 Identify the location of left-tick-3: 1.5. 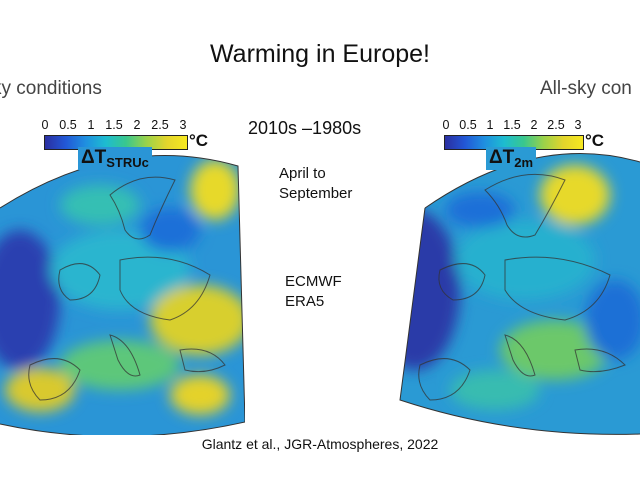
(114, 125).